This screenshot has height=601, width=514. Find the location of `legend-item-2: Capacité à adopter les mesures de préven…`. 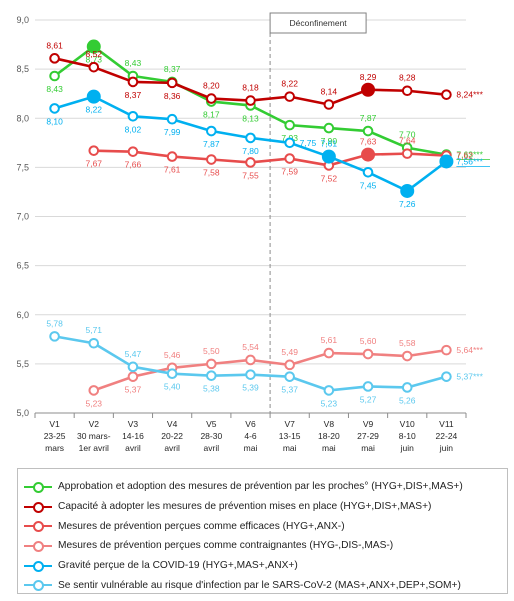

legend-item-2: Capacité à adopter les mesures de préven… is located at coordinates (262, 507).